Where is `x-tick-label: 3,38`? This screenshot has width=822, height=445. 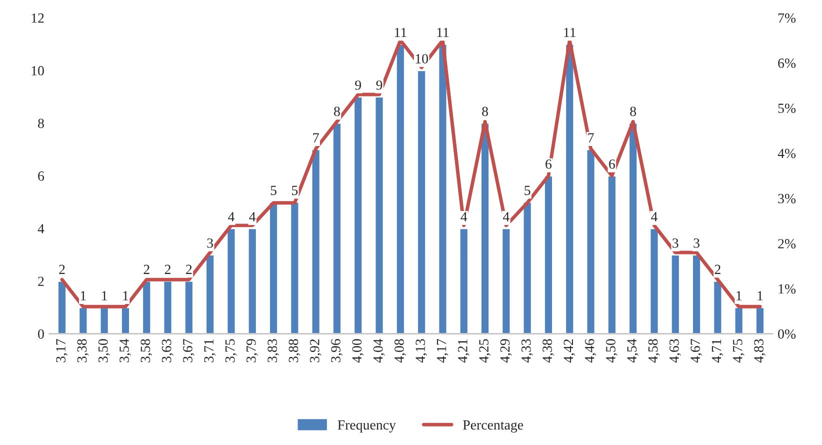 x-tick-label: 3,38 is located at coordinates (83, 350).